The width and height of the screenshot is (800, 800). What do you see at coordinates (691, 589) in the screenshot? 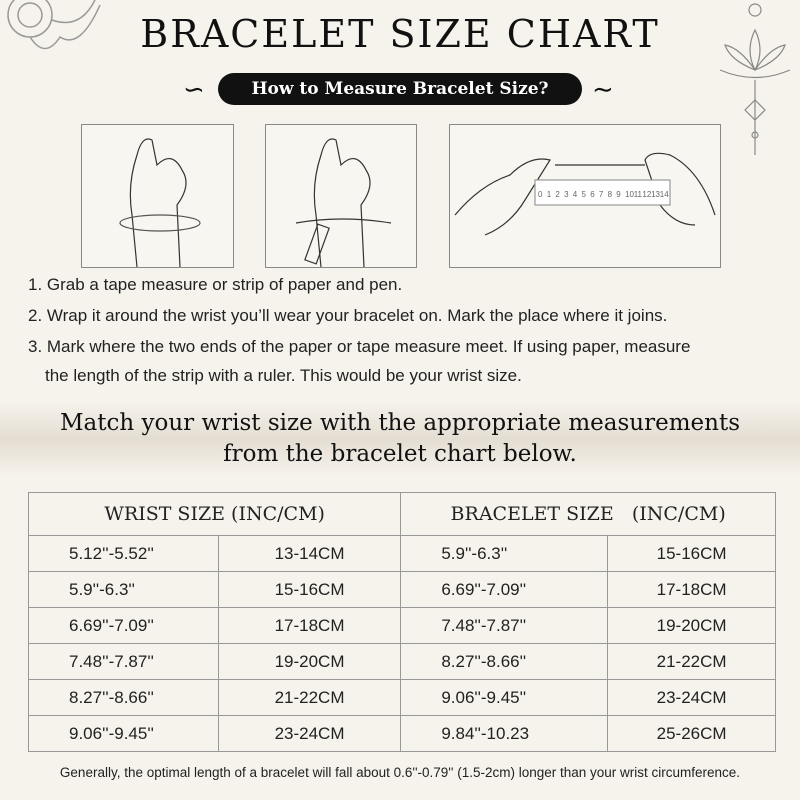
I see `bracelet-cm-cell: 17-18CM` at bounding box center [691, 589].